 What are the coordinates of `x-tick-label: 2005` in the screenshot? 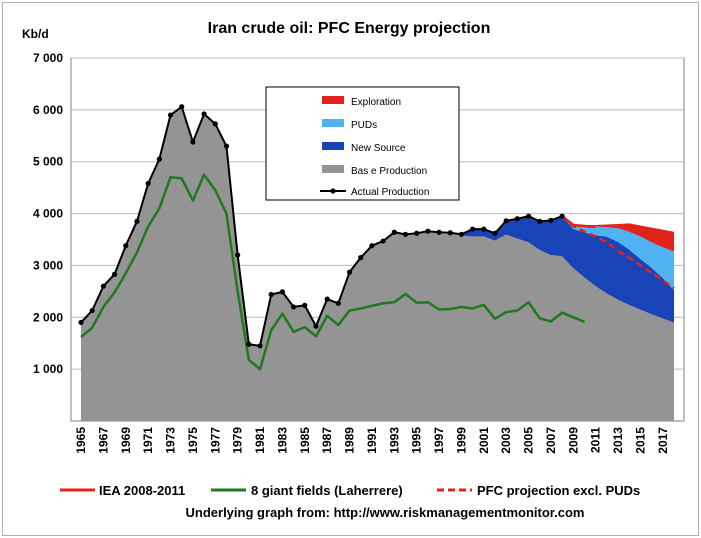 It's located at (529, 440).